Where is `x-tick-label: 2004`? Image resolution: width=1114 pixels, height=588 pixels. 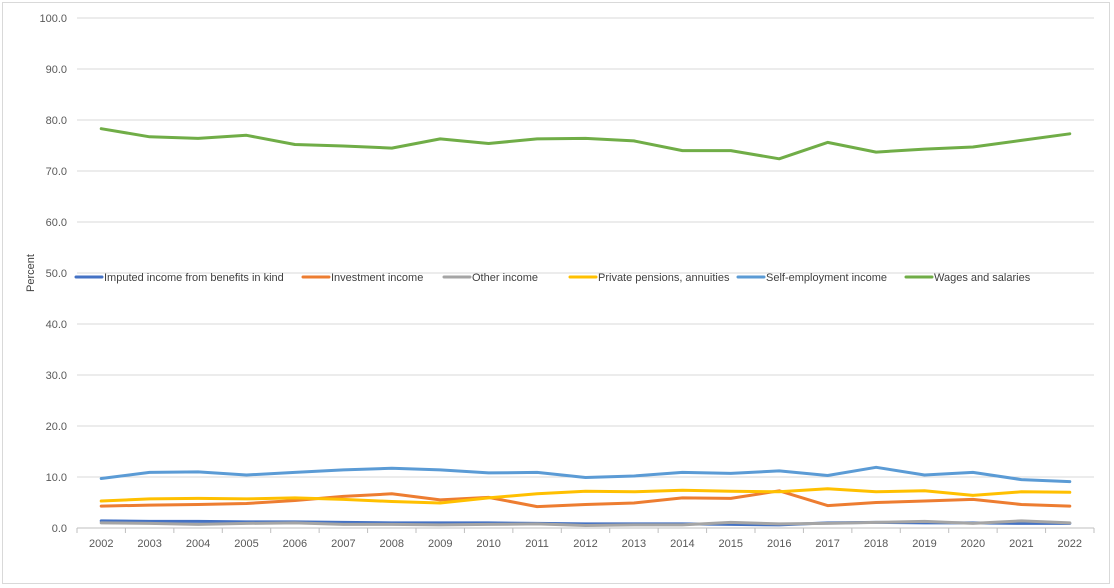
x-tick-label: 2004 is located at coordinates (198, 544).